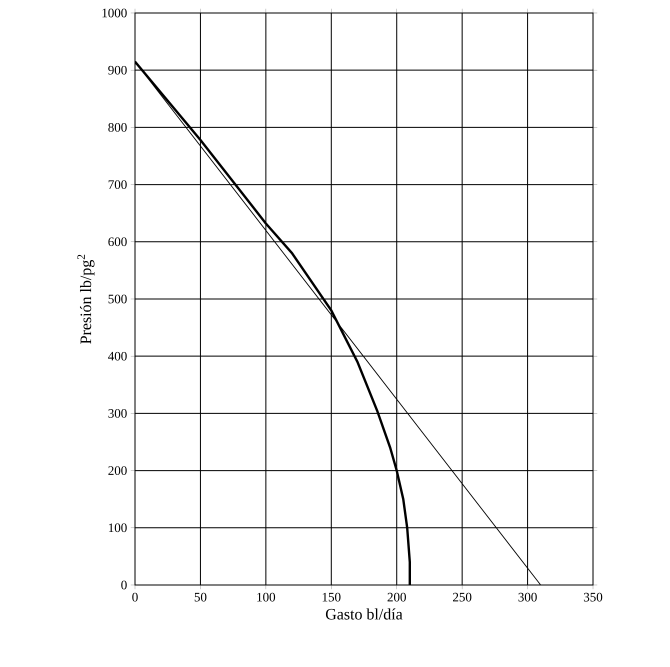  What do you see at coordinates (331, 597) in the screenshot?
I see `x-tick-label: 150` at bounding box center [331, 597].